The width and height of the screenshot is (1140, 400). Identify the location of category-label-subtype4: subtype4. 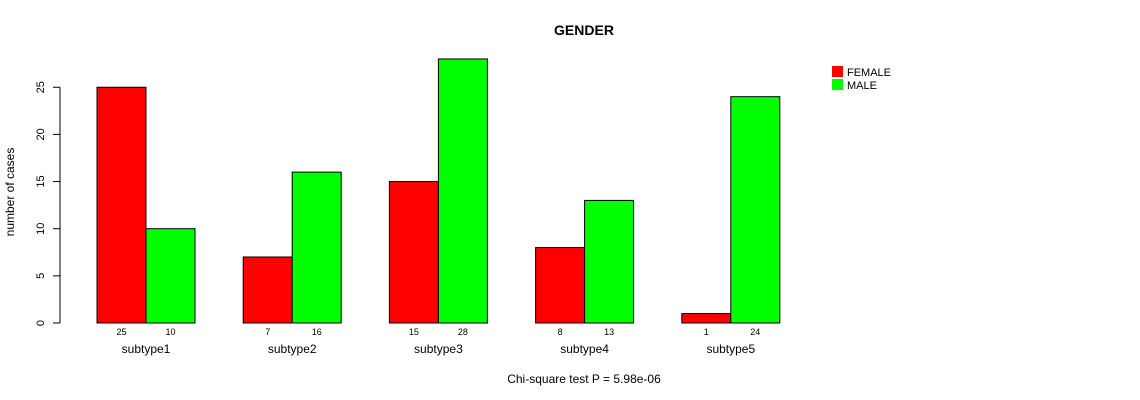
(584, 349).